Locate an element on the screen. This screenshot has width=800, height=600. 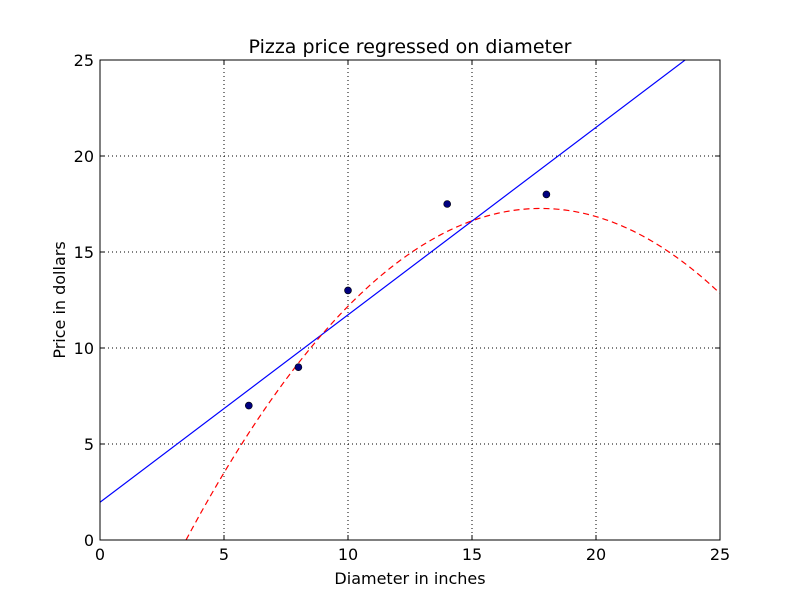
y-tick-label: 10 is located at coordinates (84, 348).